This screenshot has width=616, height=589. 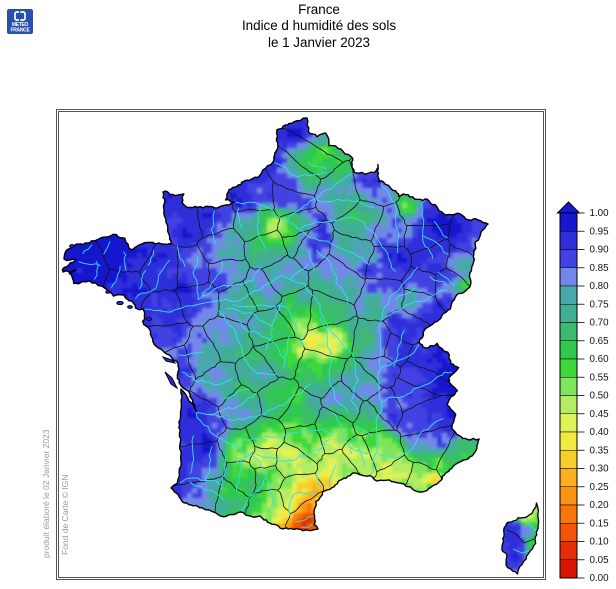 What do you see at coordinates (600, 396) in the screenshot?
I see `svg-text: 0.50` at bounding box center [600, 396].